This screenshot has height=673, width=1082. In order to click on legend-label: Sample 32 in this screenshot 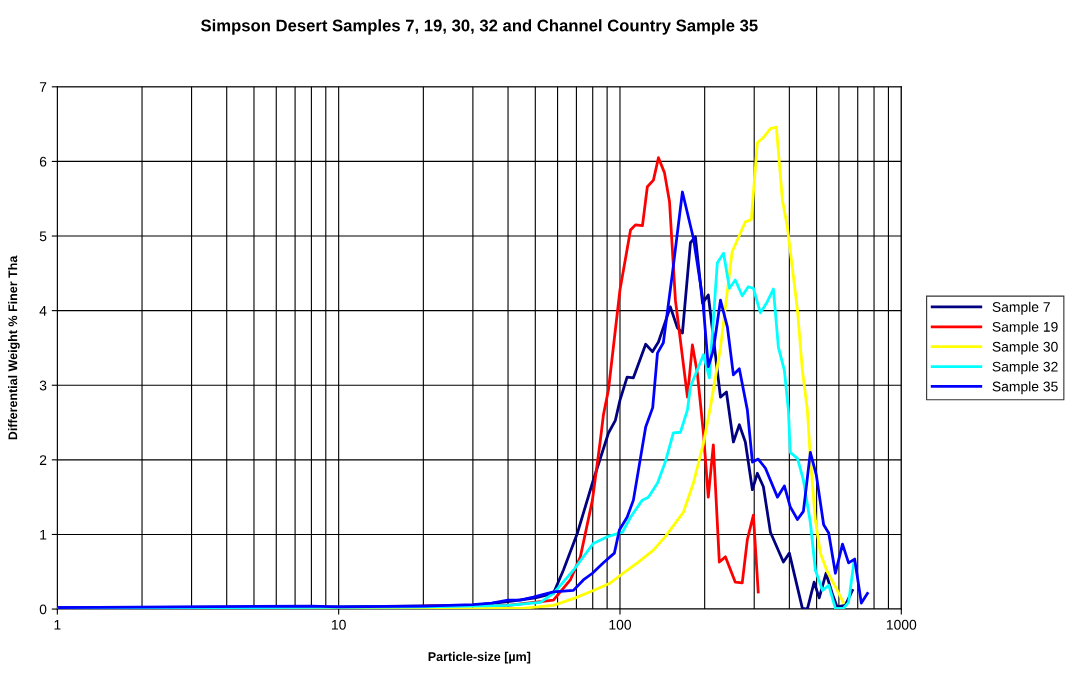, I will do `click(1025, 368)`.